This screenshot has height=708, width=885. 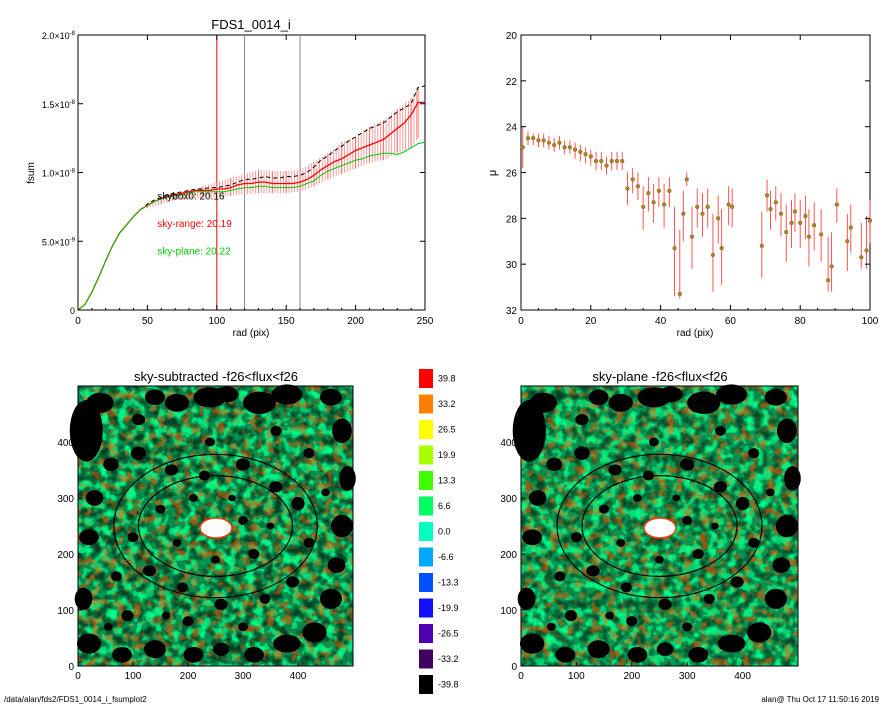 What do you see at coordinates (133, 676) in the screenshot?
I see `x-tick-label: 100` at bounding box center [133, 676].